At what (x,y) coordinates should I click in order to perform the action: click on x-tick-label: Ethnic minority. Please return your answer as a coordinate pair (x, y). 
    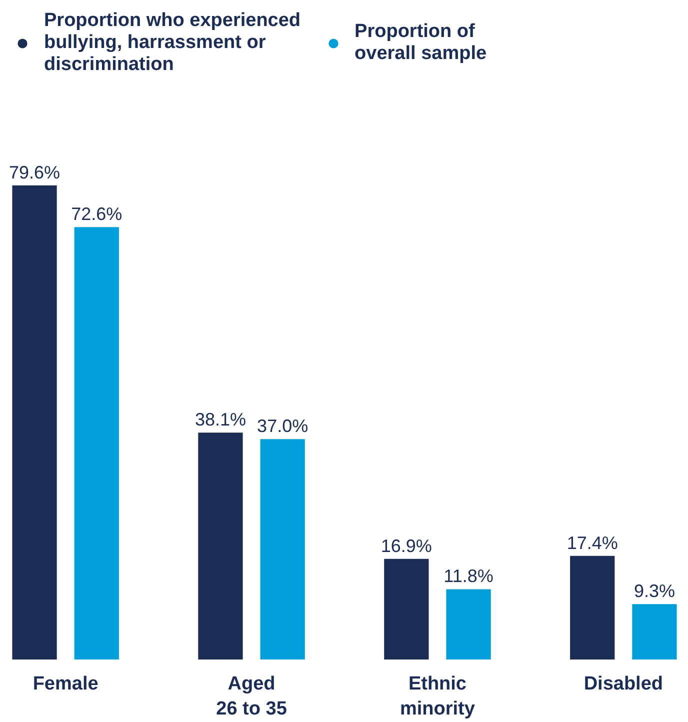
    Looking at the image, I should click on (438, 697).